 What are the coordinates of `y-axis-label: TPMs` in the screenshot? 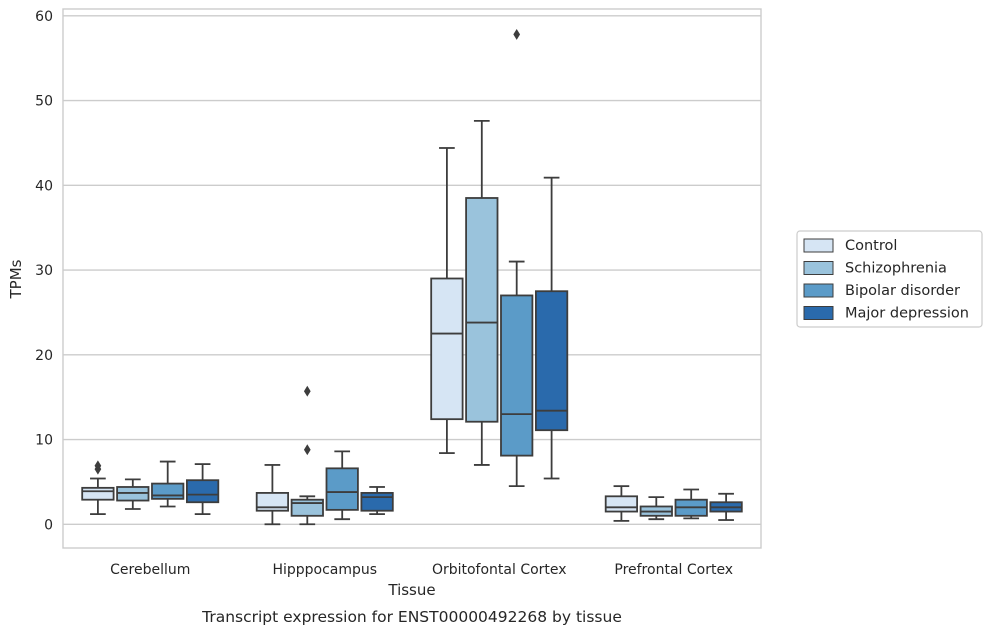 It's located at (16, 279).